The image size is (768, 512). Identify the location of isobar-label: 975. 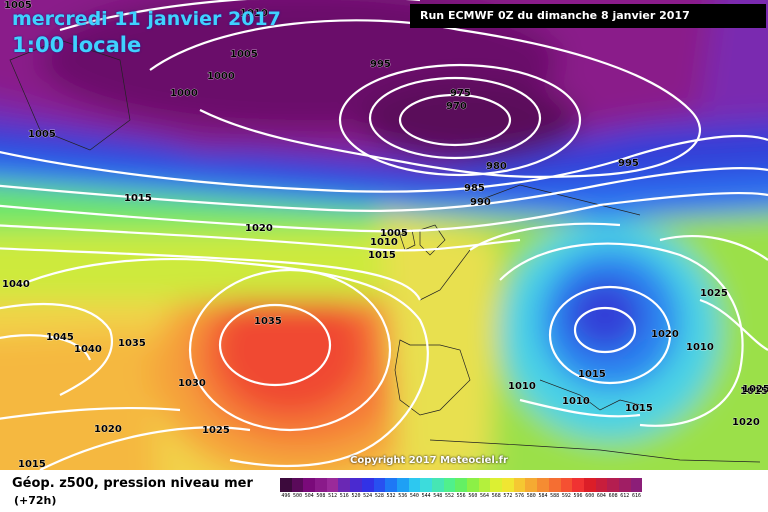
(460, 93).